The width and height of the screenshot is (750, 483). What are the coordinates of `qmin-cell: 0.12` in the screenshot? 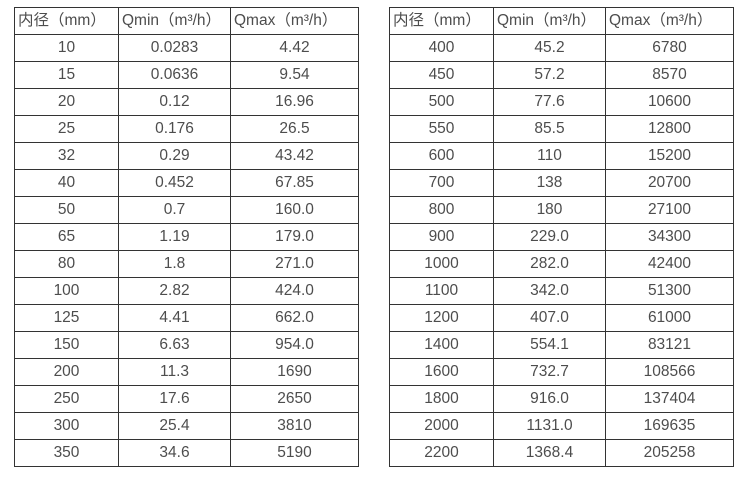 It's located at (174, 102).